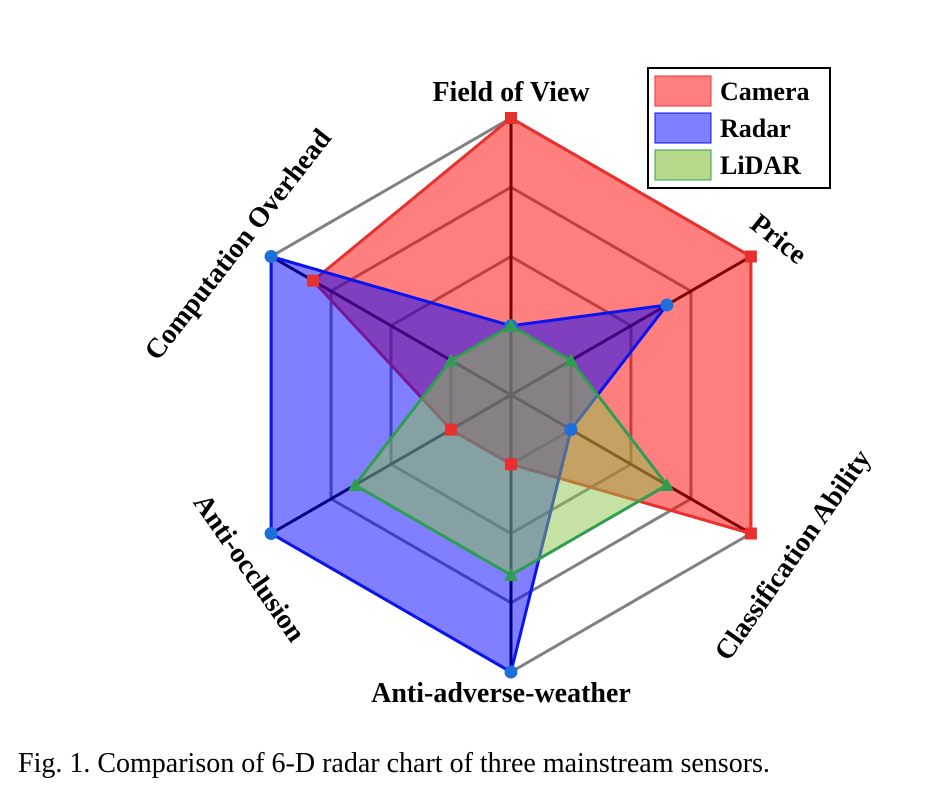  I want to click on legend-label-camera: Camera, so click(765, 91).